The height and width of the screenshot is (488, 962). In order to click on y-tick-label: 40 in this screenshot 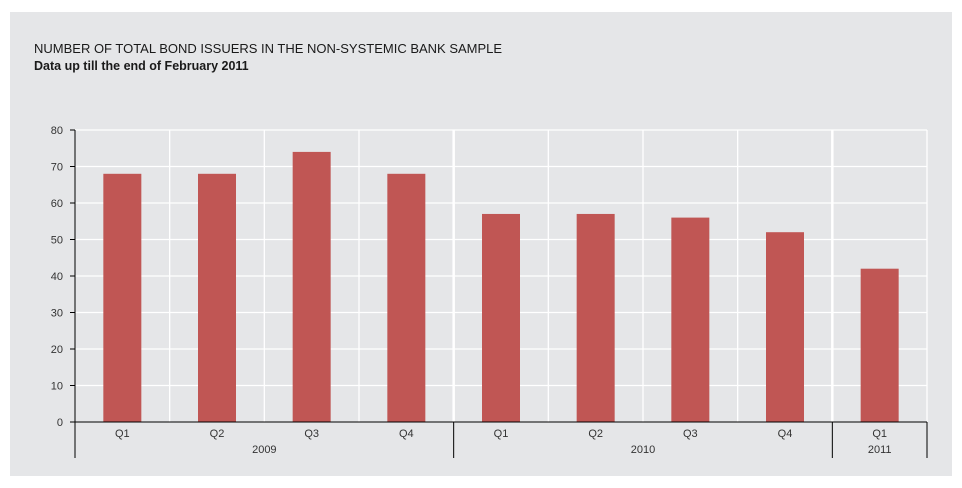, I will do `click(57, 277)`.